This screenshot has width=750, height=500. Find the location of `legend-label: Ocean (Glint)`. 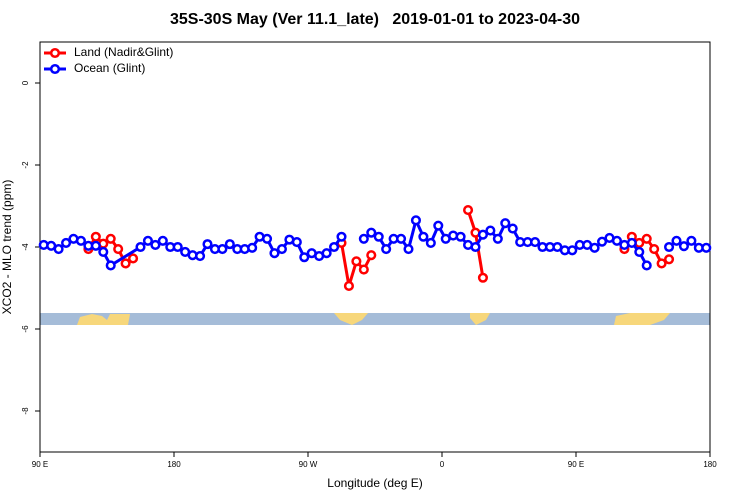

legend-label: Ocean (Glint) is located at coordinates (109, 68).